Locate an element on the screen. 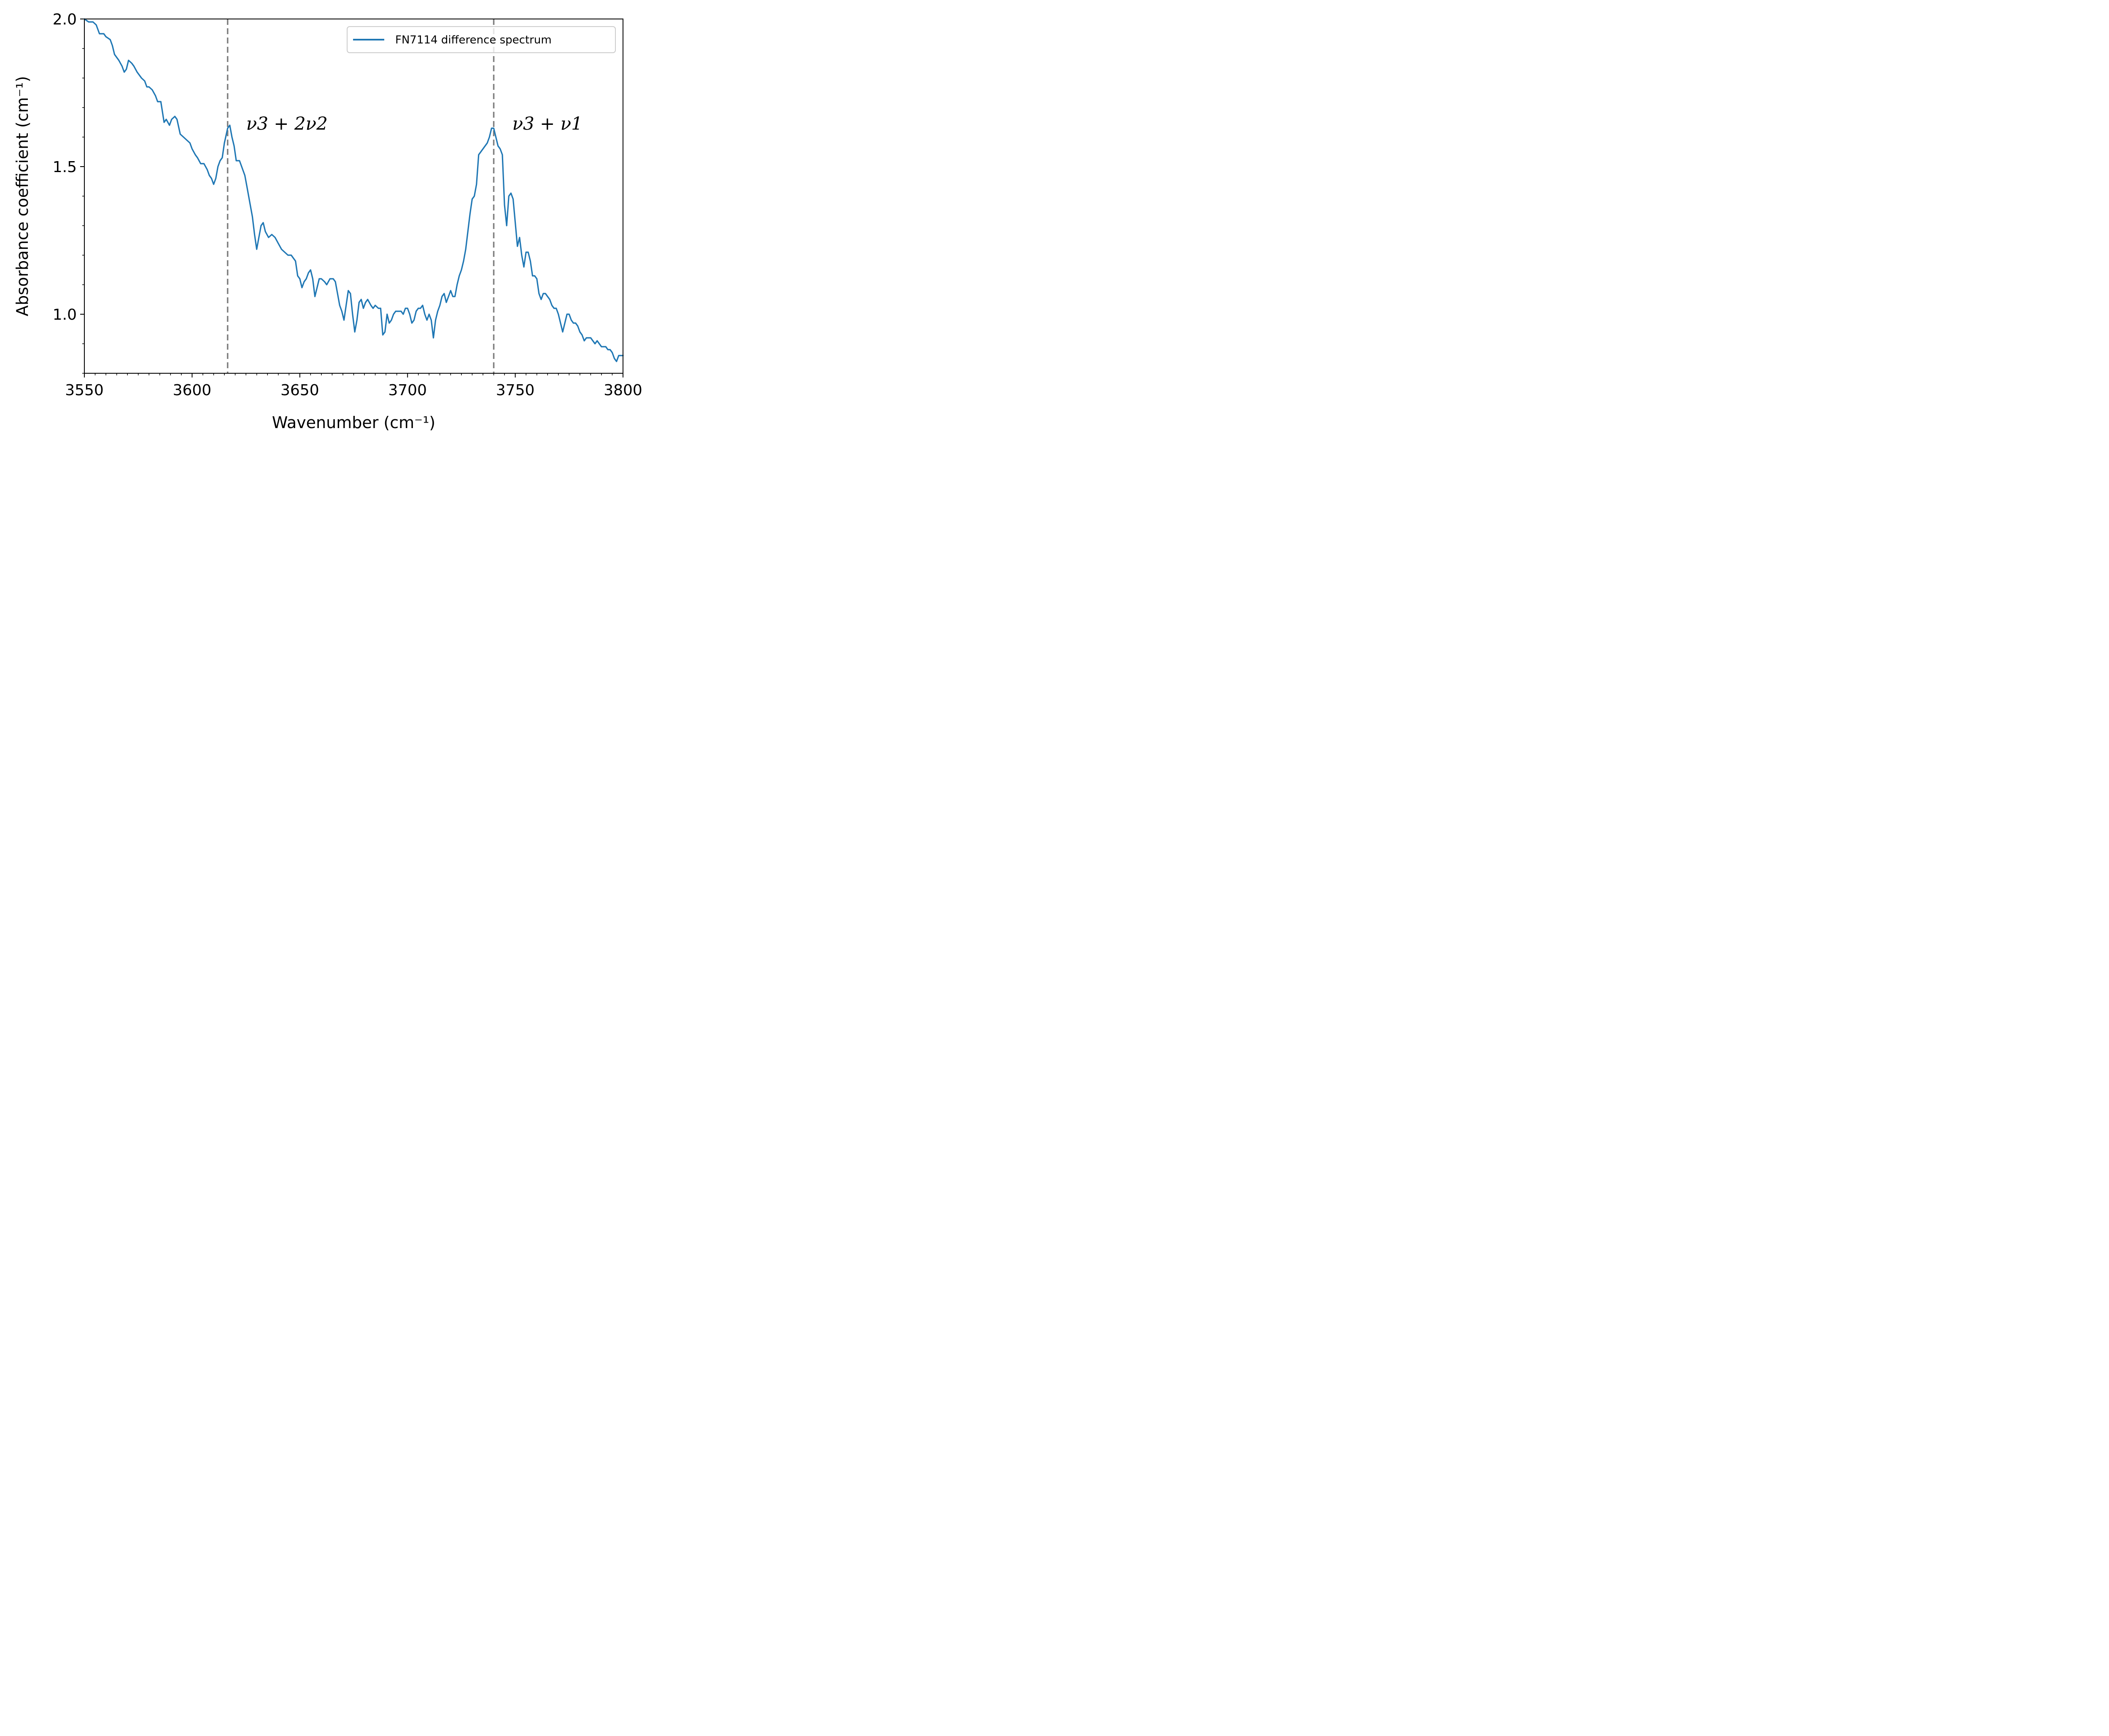 The image size is (2109, 1736). plot-frame is located at coordinates (353, 197).